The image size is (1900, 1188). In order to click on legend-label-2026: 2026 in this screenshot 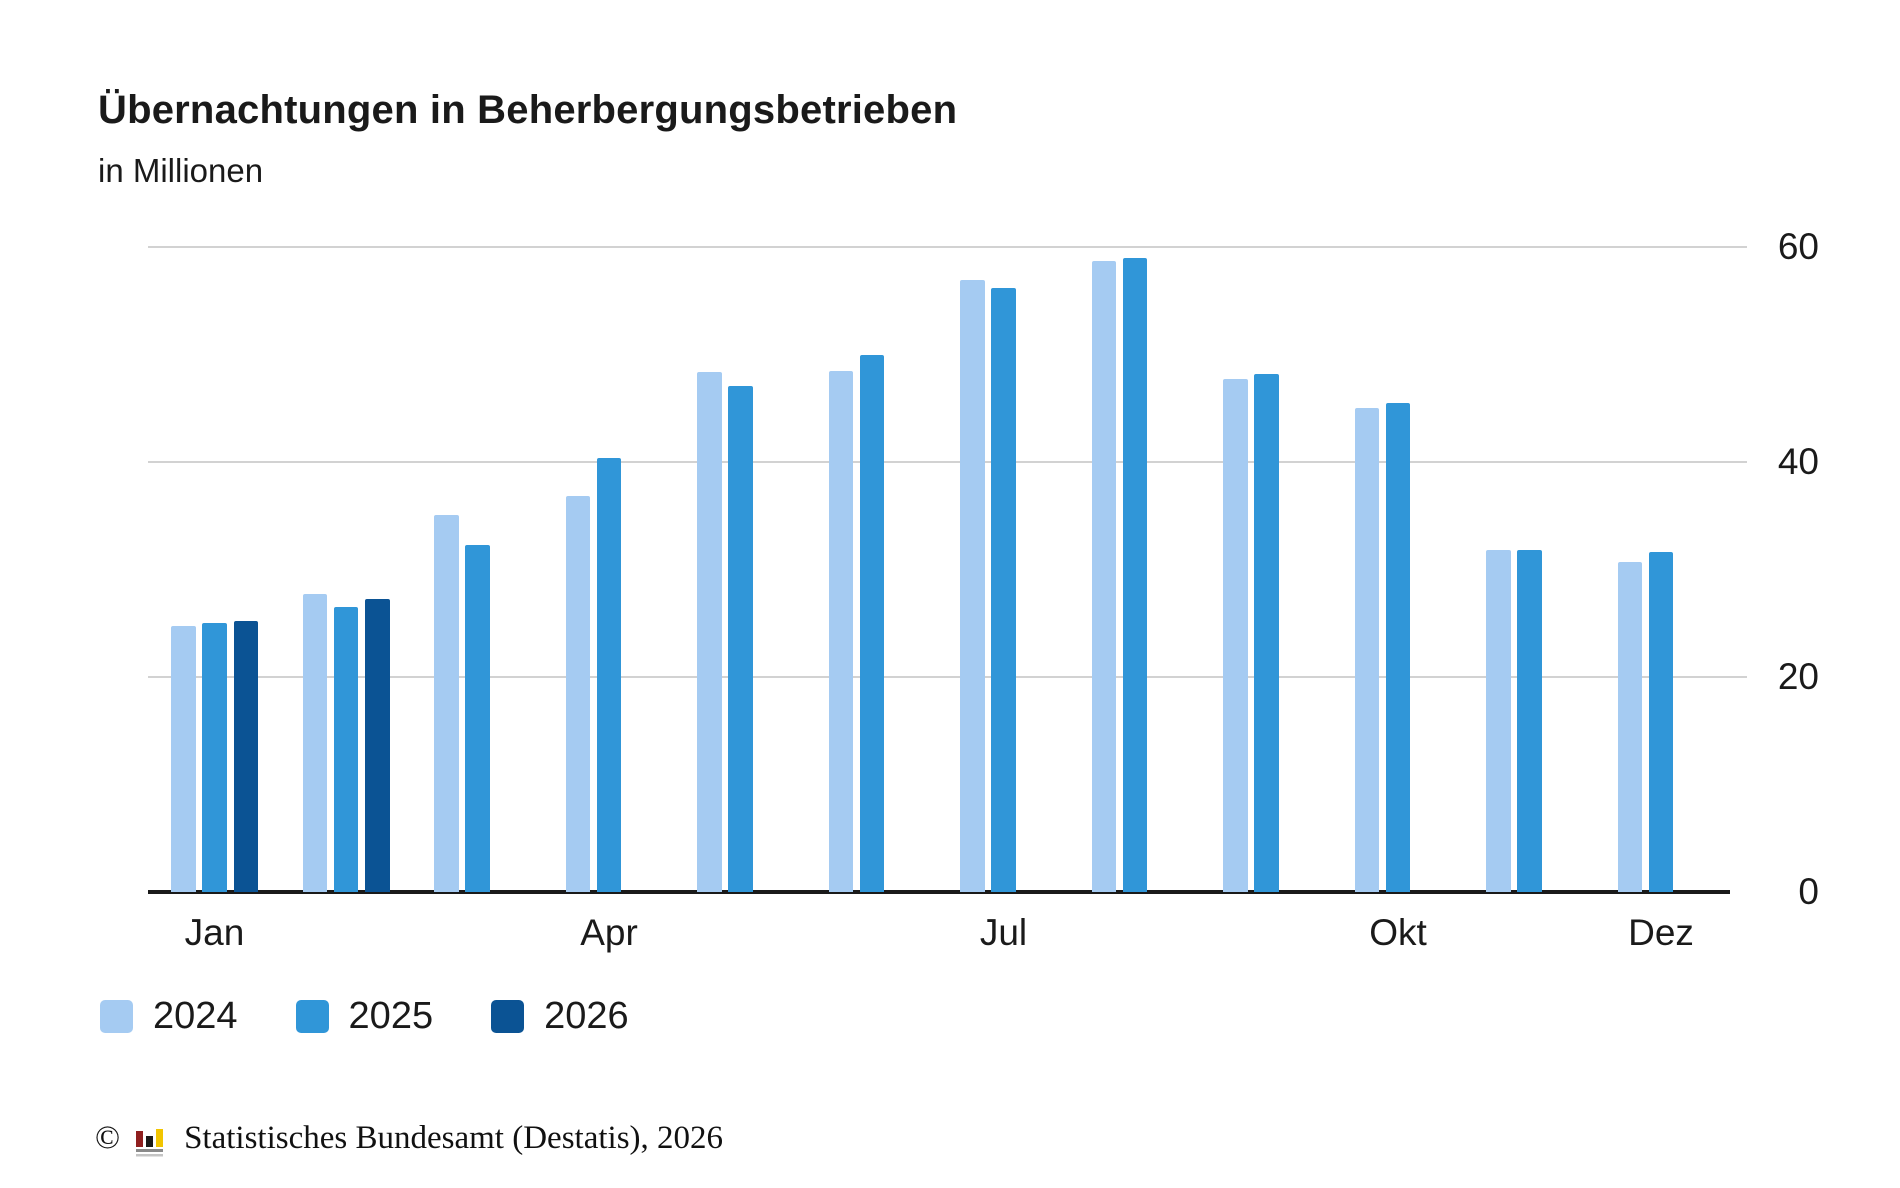, I will do `click(586, 1016)`.